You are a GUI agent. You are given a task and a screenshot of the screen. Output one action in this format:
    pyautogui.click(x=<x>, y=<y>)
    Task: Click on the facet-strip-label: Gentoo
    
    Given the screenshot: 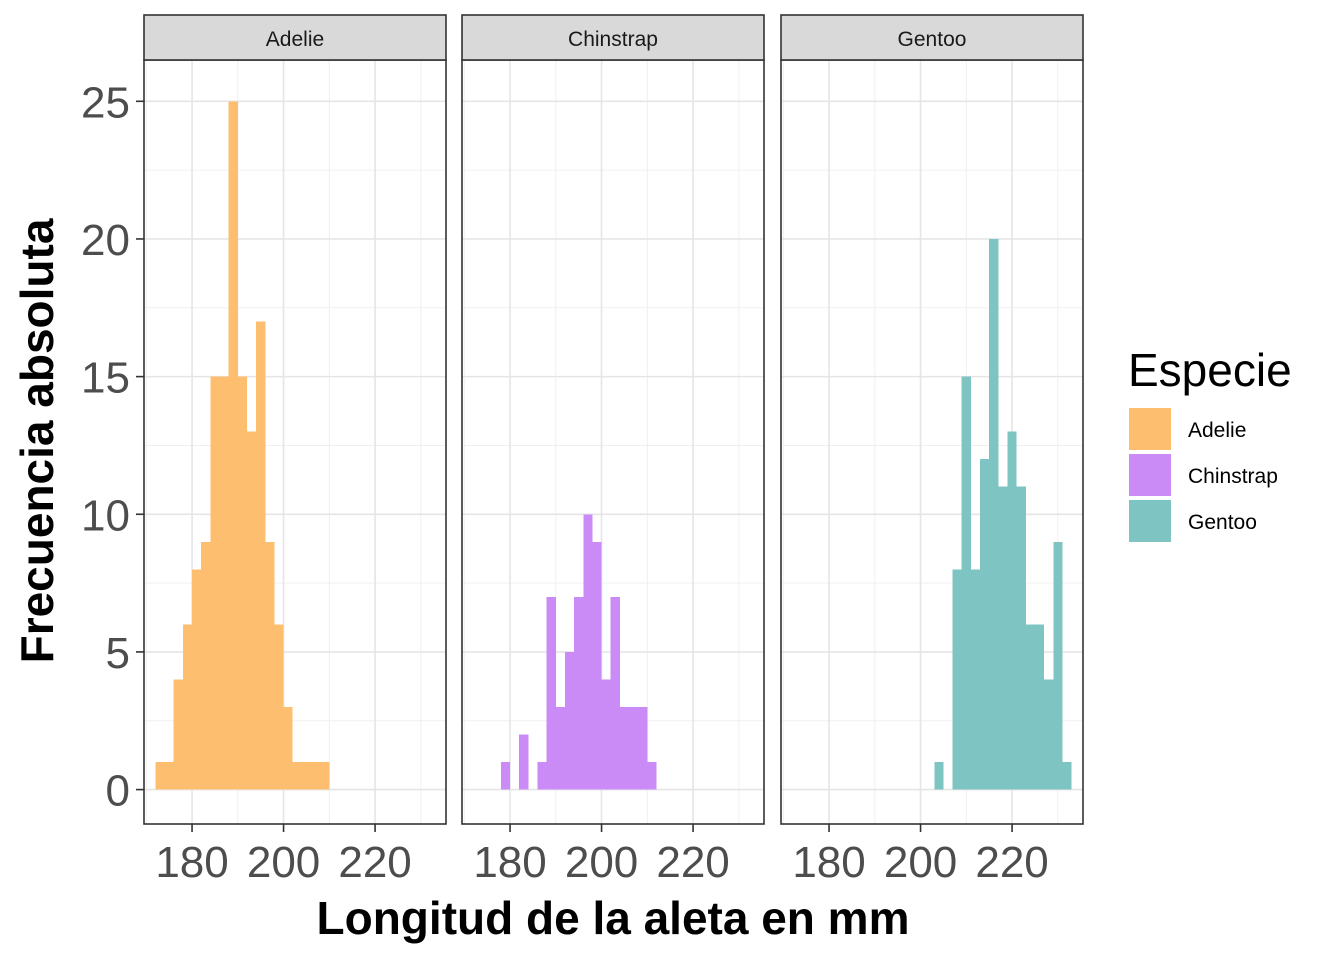 What is the action you would take?
    pyautogui.click(x=932, y=39)
    